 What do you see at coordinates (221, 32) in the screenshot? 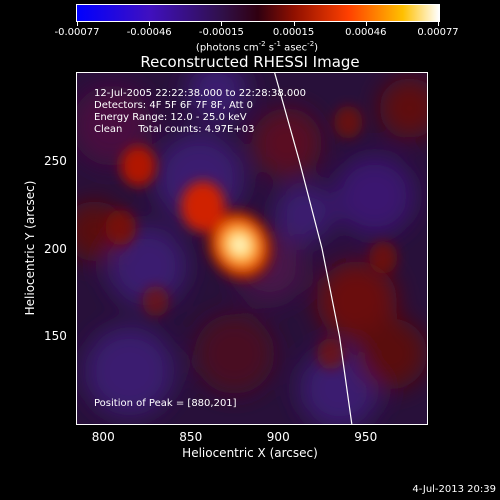
I see `colorbar-tick-label: -0.00015` at bounding box center [221, 32].